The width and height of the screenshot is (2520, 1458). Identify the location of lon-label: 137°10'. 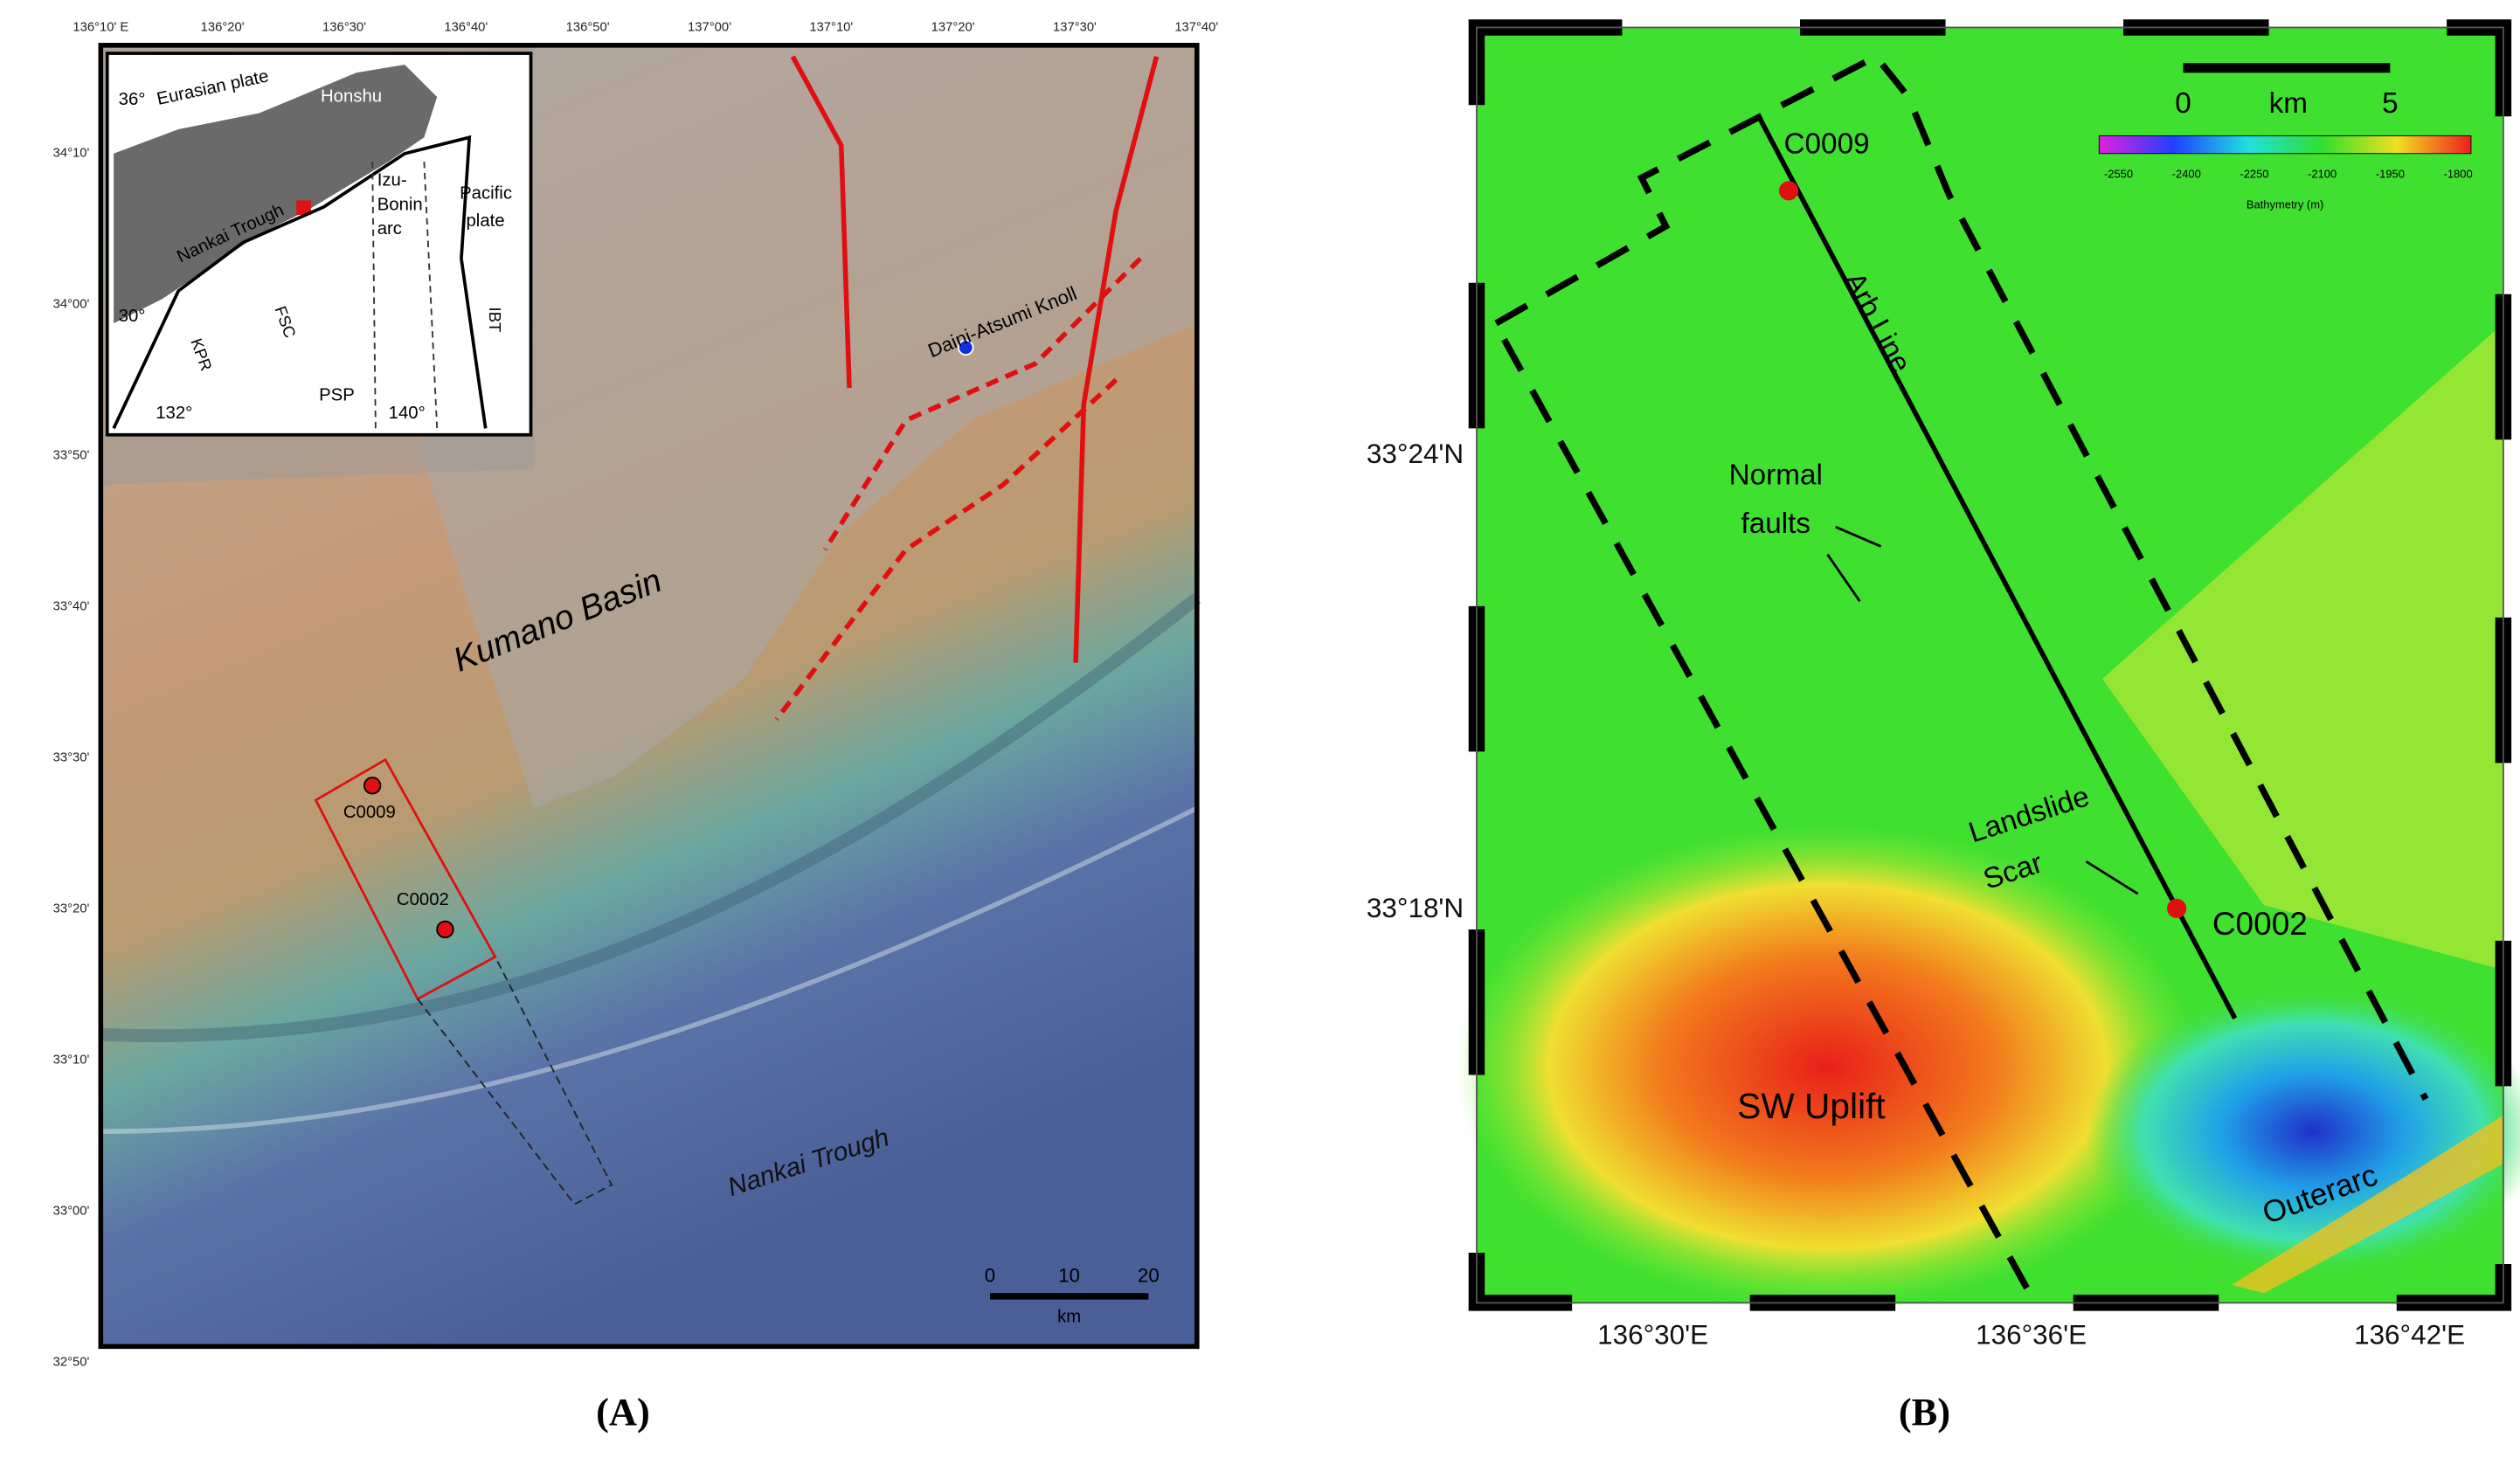
(831, 27).